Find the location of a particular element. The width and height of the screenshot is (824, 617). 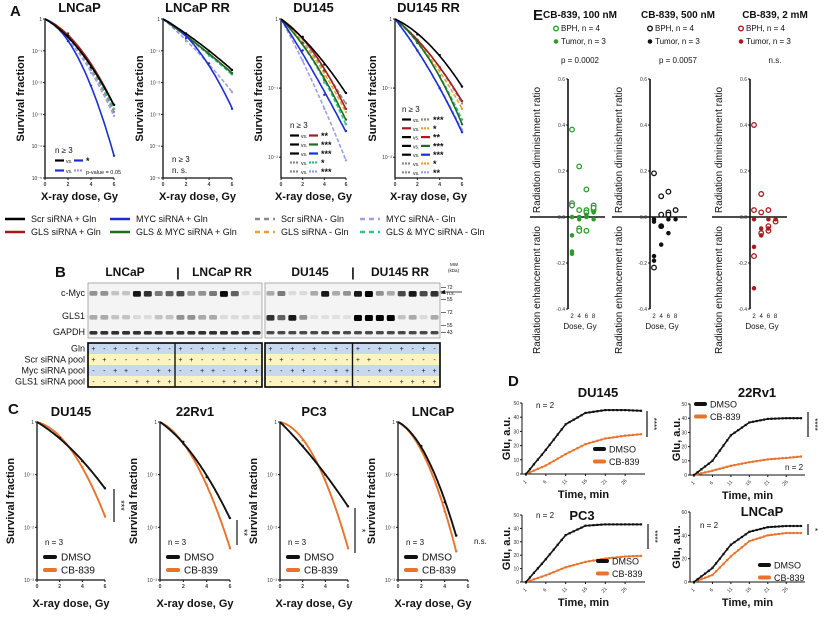

x-tick-label: 26 is located at coordinates (785, 590).